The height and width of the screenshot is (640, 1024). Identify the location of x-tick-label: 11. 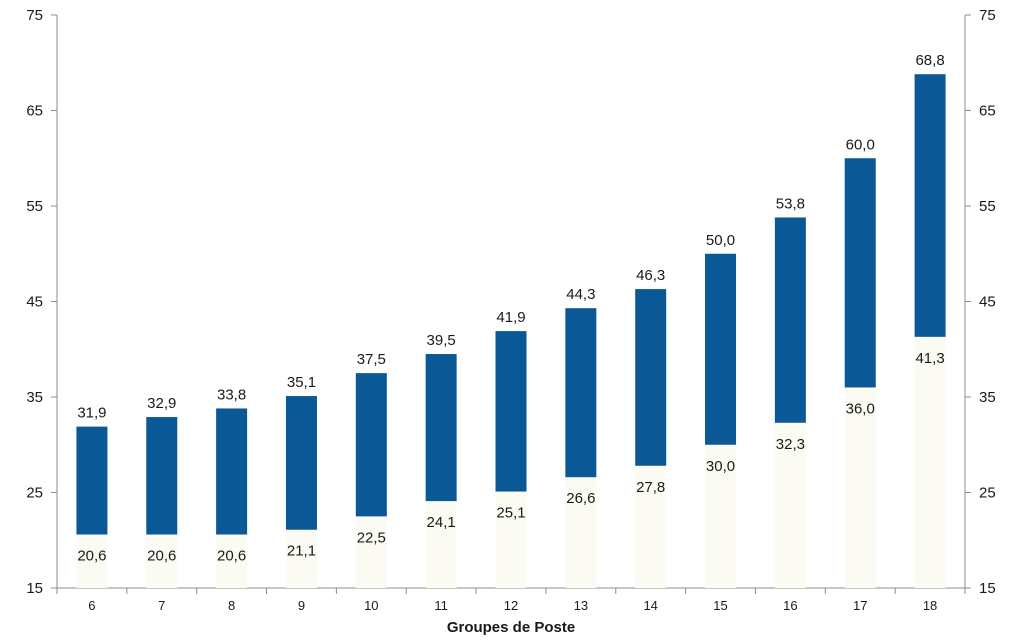
(441, 605).